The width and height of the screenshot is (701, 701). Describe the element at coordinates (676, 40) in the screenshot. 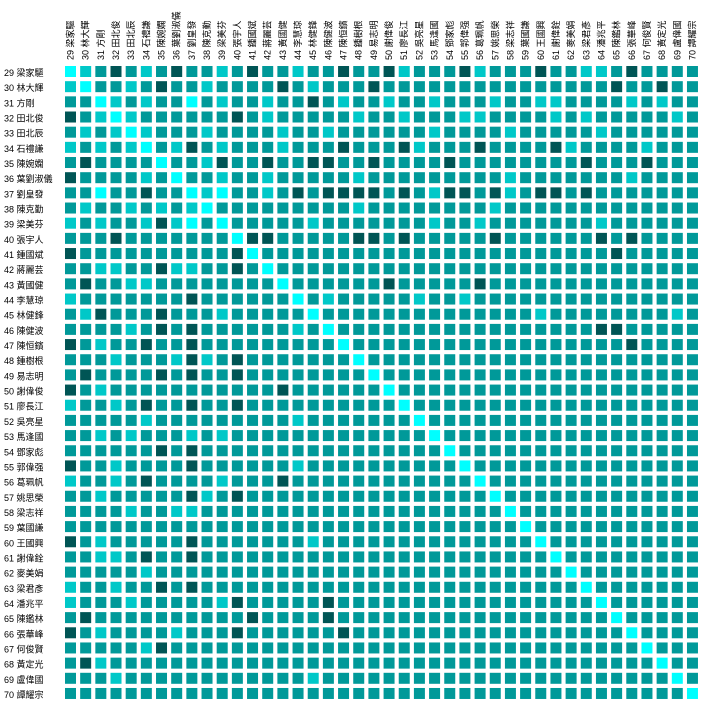

I see `column-label: 69 盧偉國` at that location.